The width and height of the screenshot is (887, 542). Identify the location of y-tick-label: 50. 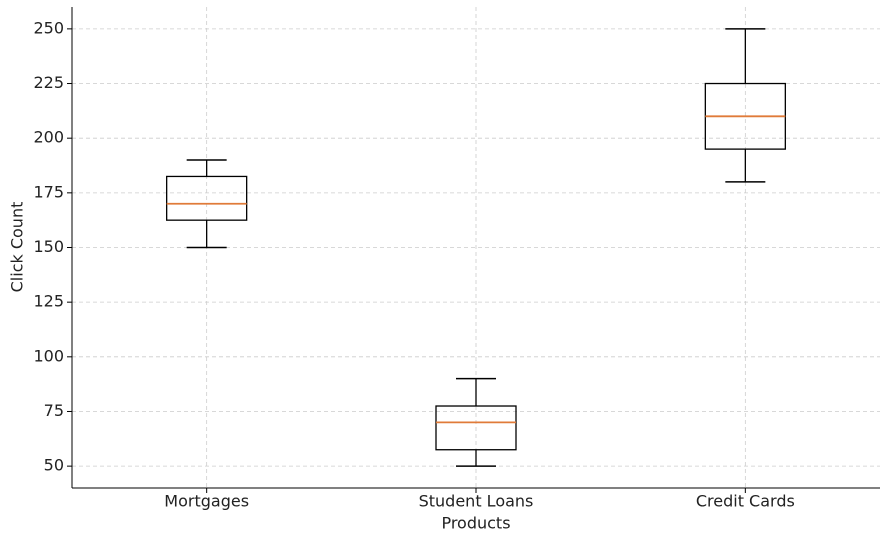
(54, 465).